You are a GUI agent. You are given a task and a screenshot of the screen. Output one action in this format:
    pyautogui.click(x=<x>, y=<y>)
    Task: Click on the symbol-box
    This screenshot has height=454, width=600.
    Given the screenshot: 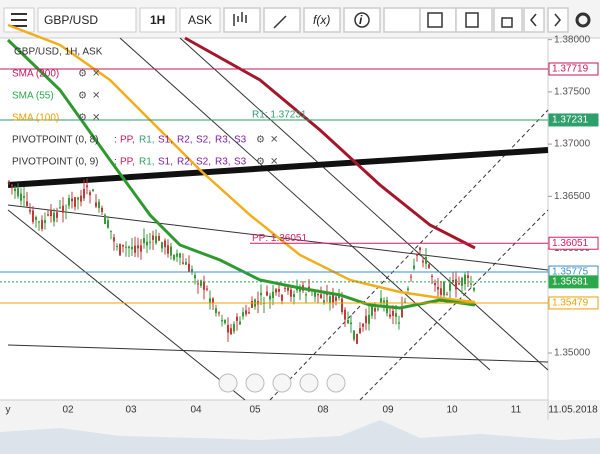 What is the action you would take?
    pyautogui.click(x=87, y=20)
    